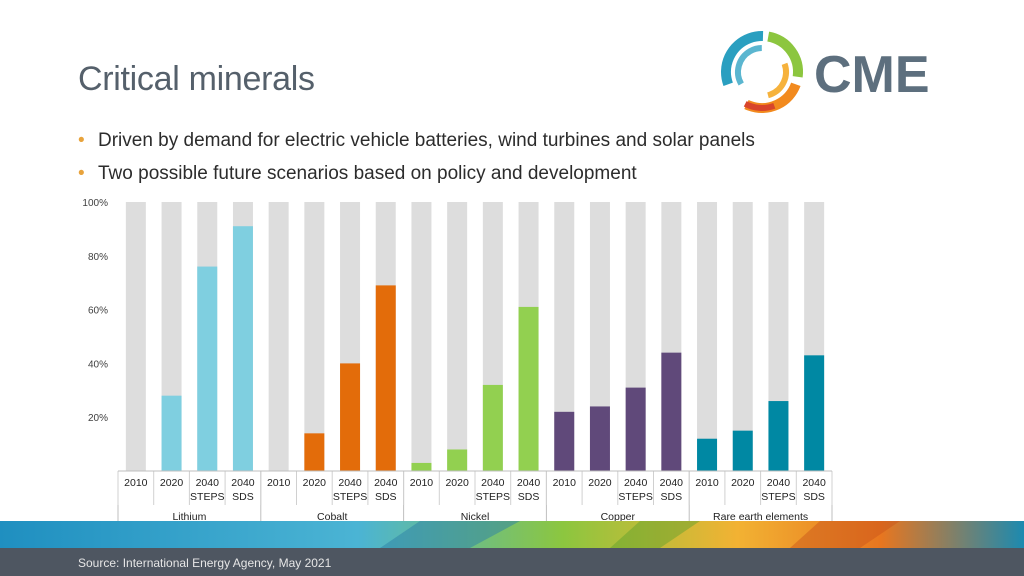 Image resolution: width=1024 pixels, height=576 pixels. I want to click on group-label: Lithium, so click(189, 517).